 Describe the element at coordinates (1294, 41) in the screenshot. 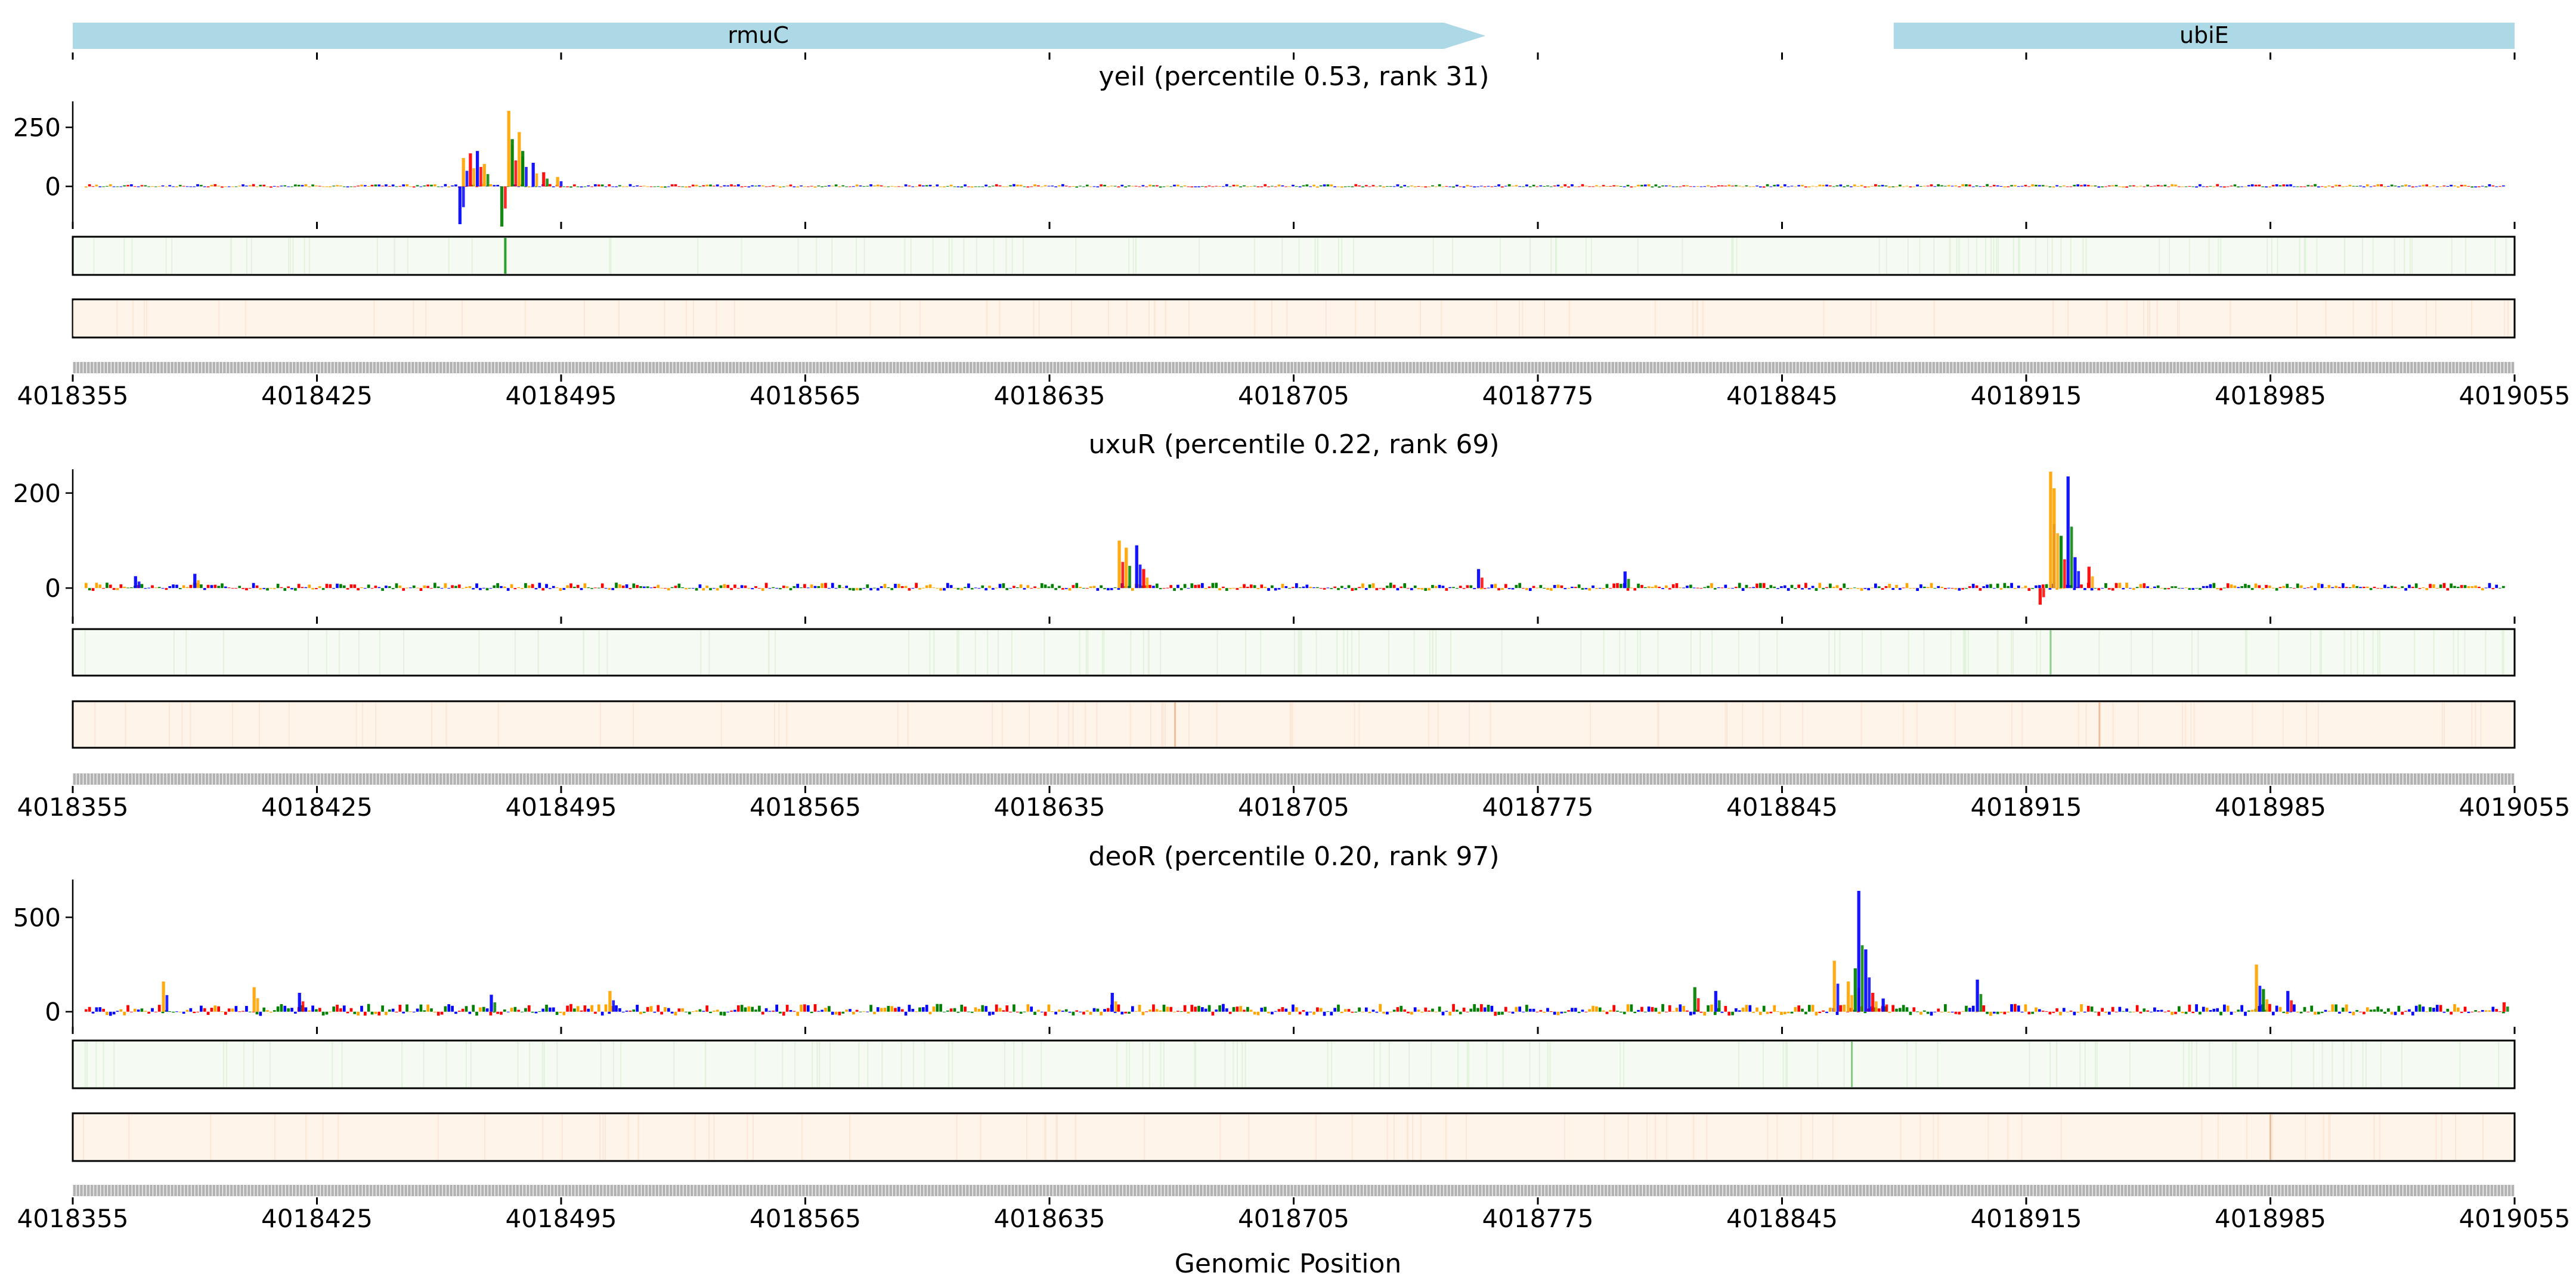

I see `gene-annotation-track: rmuC ubiE` at that location.